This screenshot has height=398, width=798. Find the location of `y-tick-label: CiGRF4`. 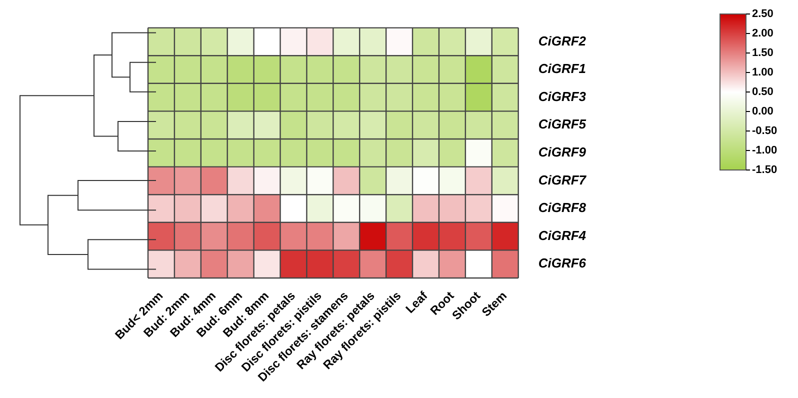

y-tick-label: CiGRF4 is located at coordinates (562, 235).